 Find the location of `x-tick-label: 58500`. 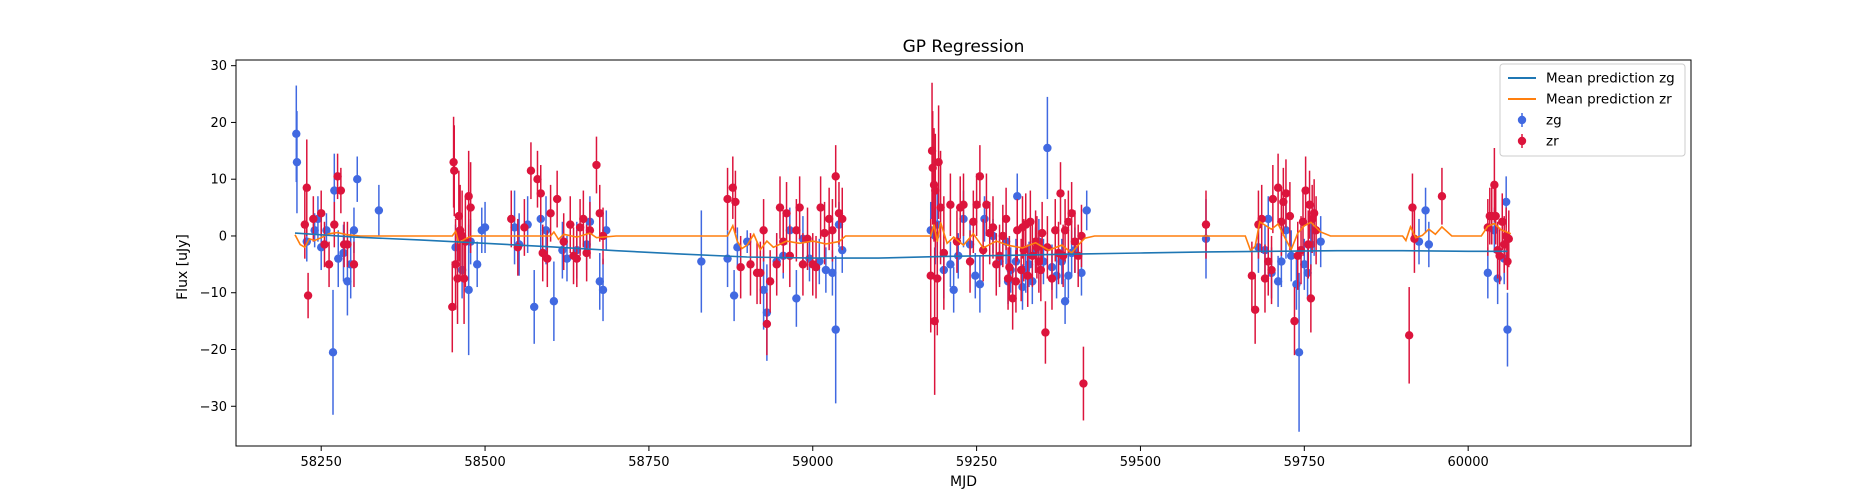

x-tick-label: 58500 is located at coordinates (484, 462).